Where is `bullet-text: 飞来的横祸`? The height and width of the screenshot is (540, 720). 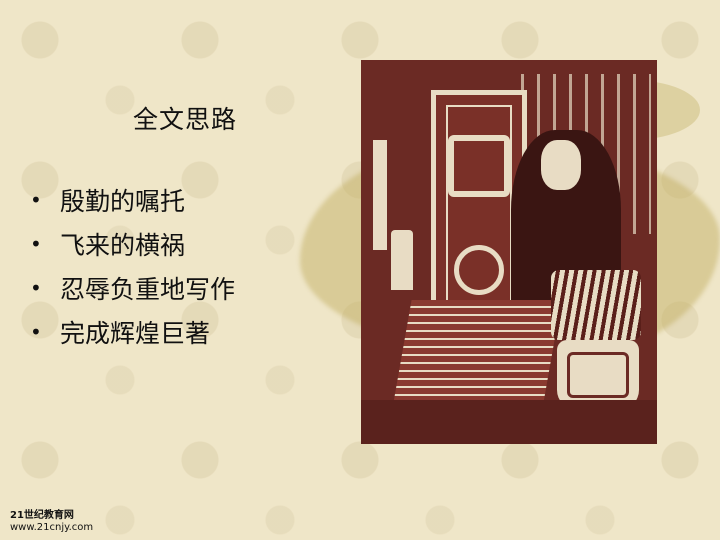
bullet-text: 飞来的横祸 is located at coordinates (123, 245).